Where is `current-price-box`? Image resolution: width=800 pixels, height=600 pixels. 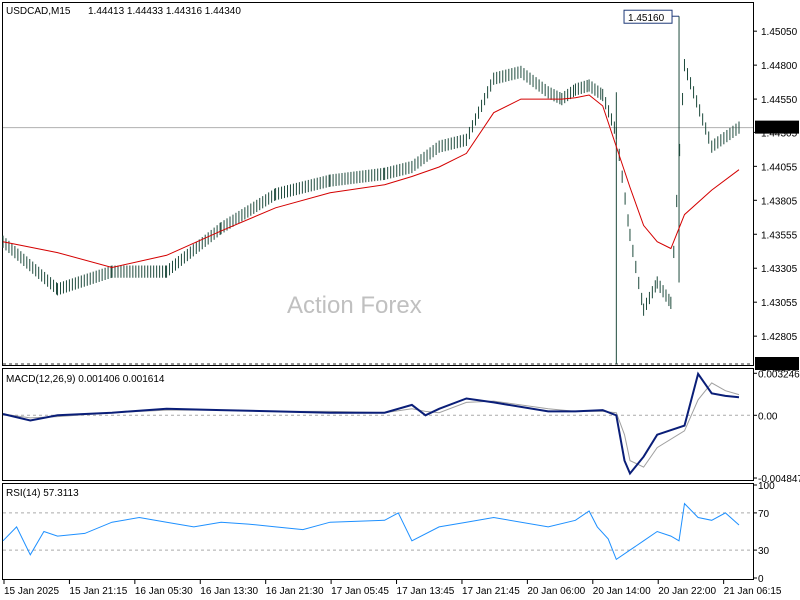 current-price-box is located at coordinates (777, 127).